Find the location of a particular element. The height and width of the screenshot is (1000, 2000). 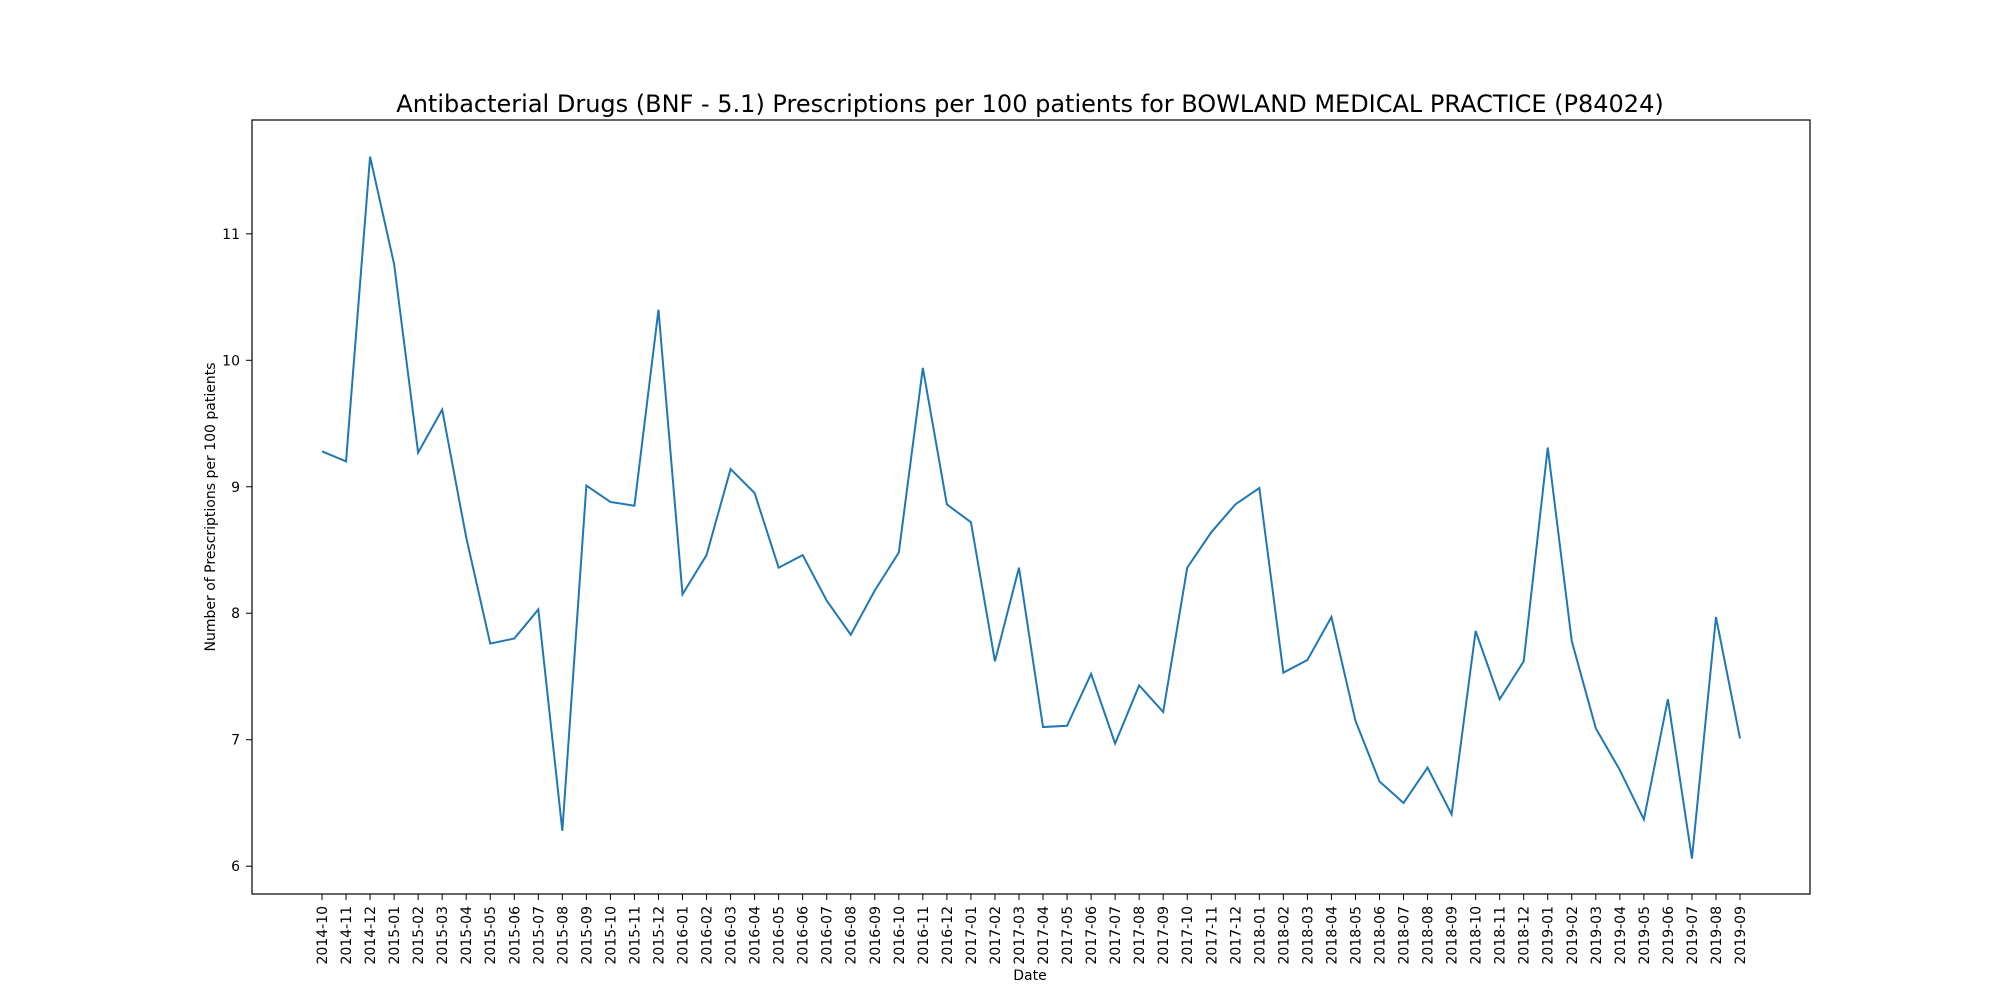

x-tick-label: 2017-03 is located at coordinates (1020, 935).